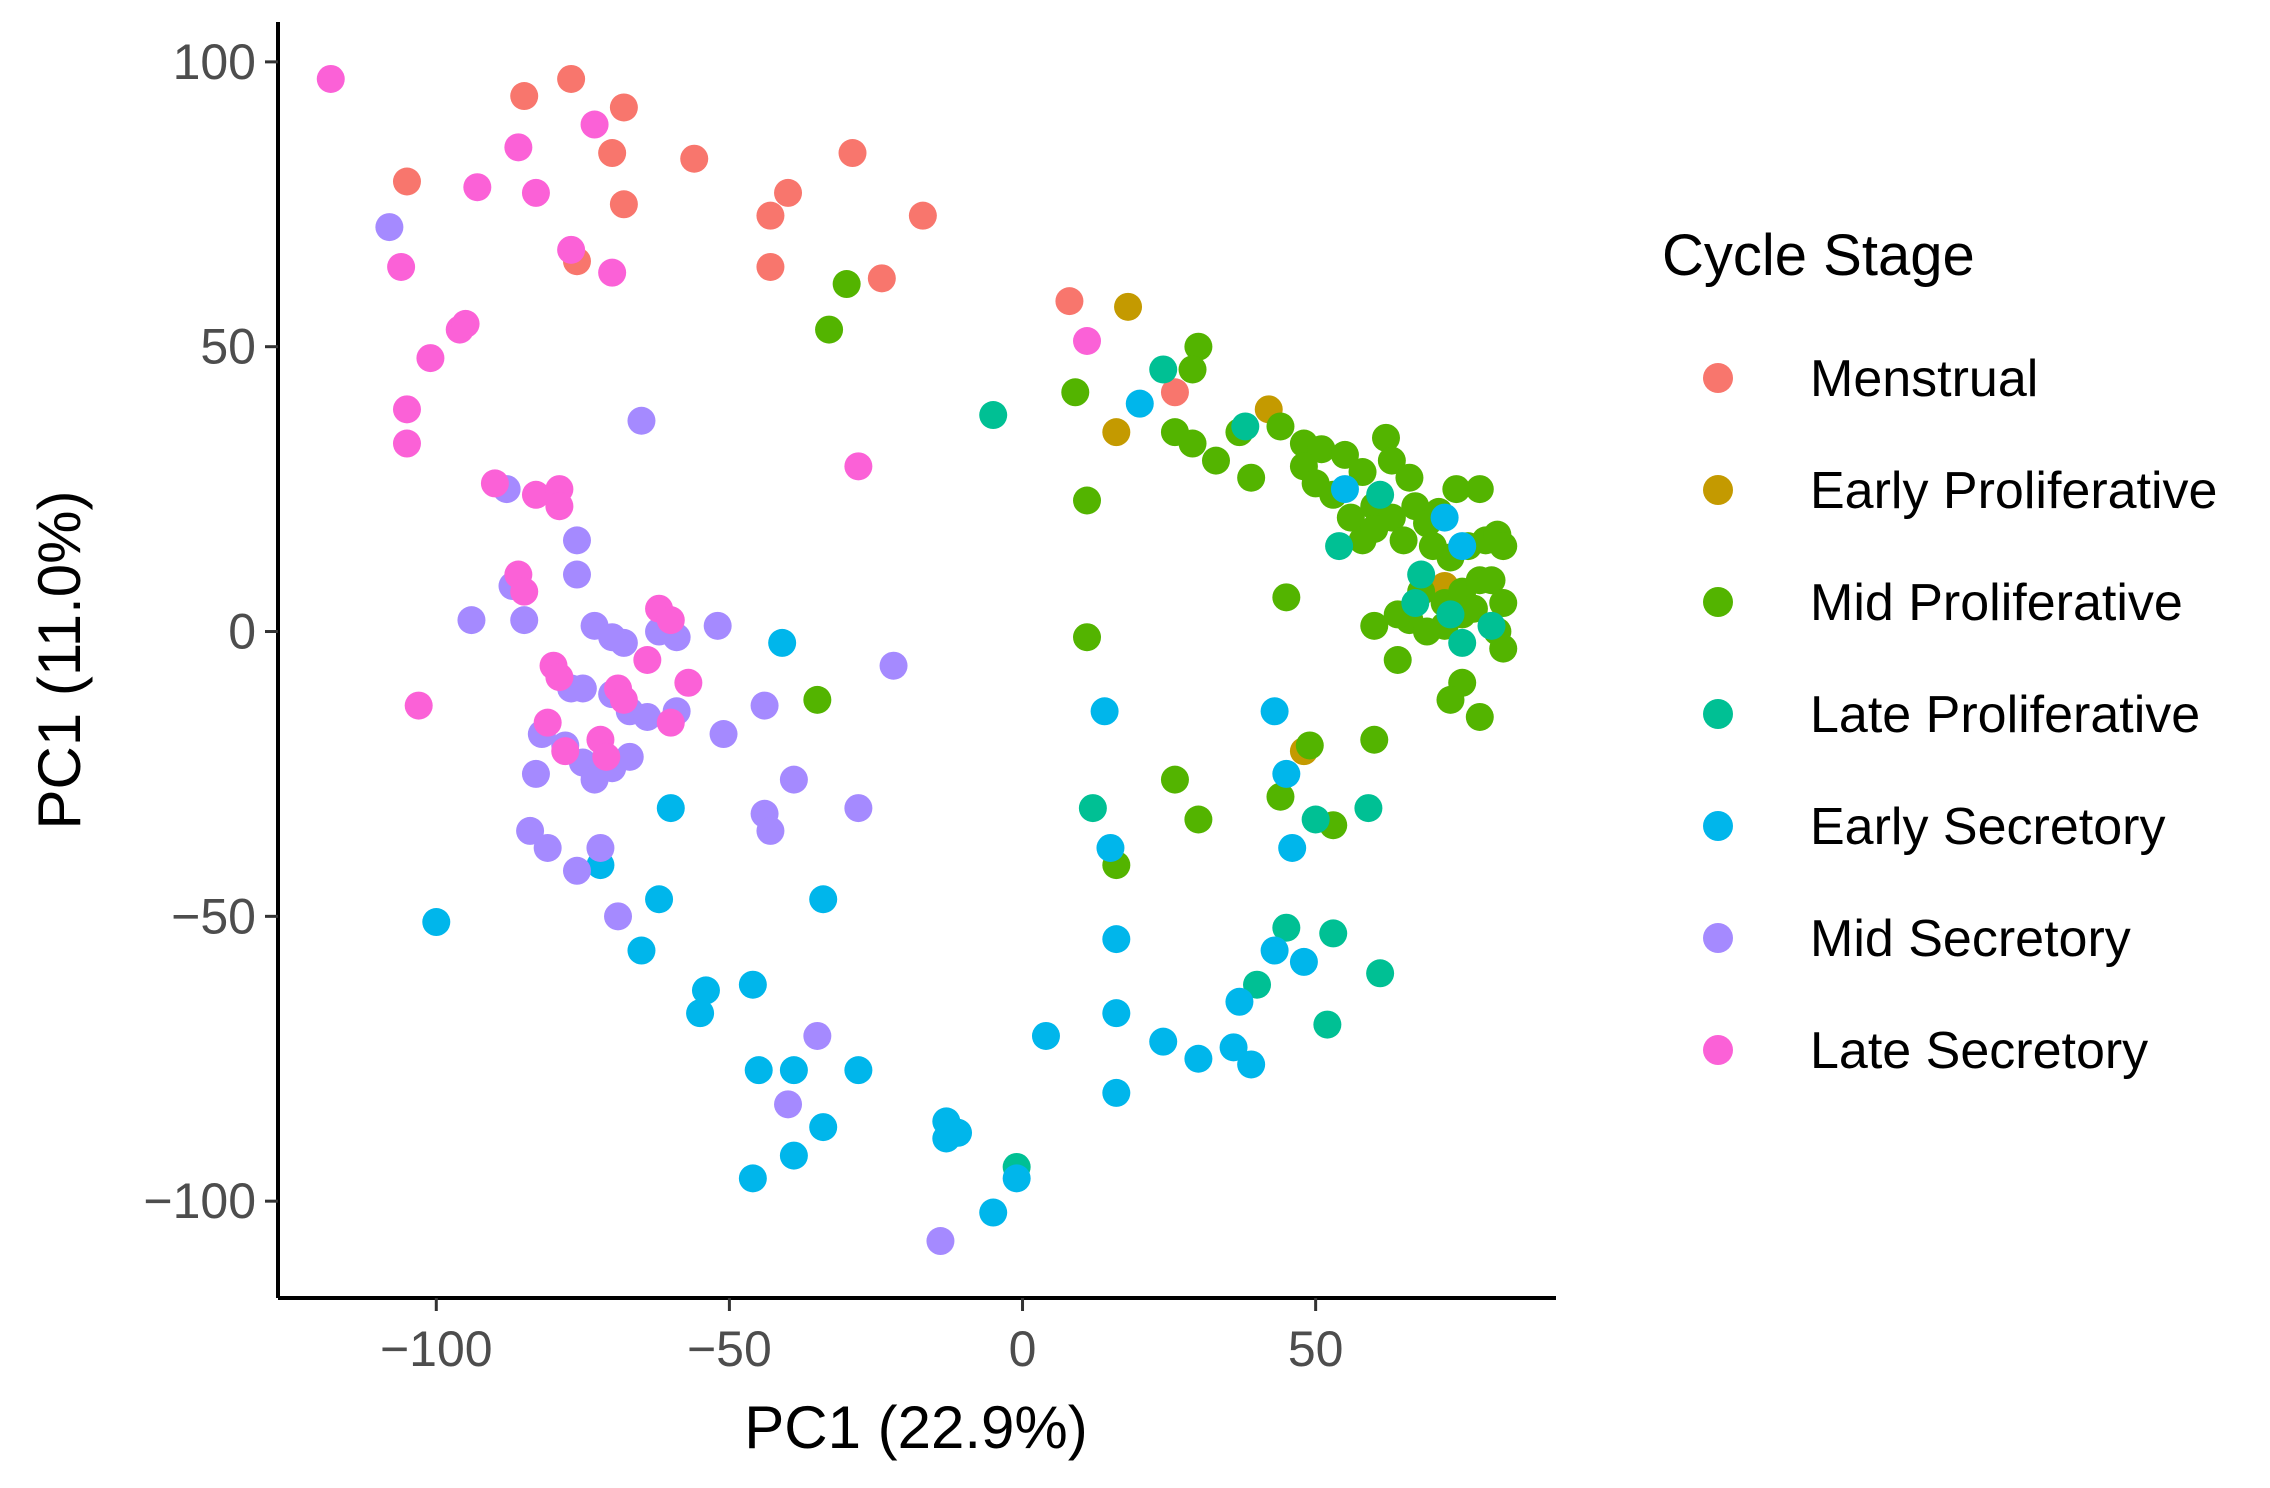 The width and height of the screenshot is (2270, 1488). Describe the element at coordinates (213, 916) in the screenshot. I see `y-tick-label: −50` at that location.